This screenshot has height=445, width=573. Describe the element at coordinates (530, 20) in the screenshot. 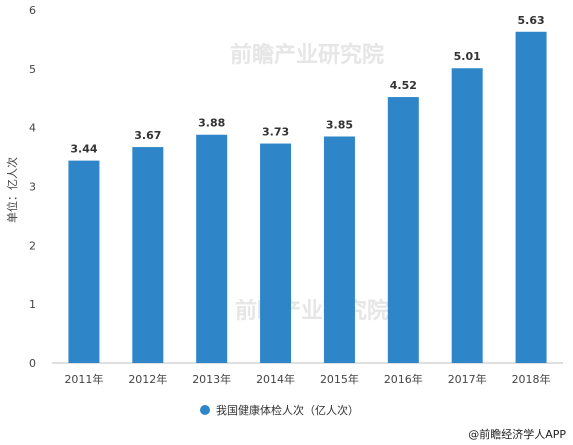

I see `data-label: 5.63` at that location.